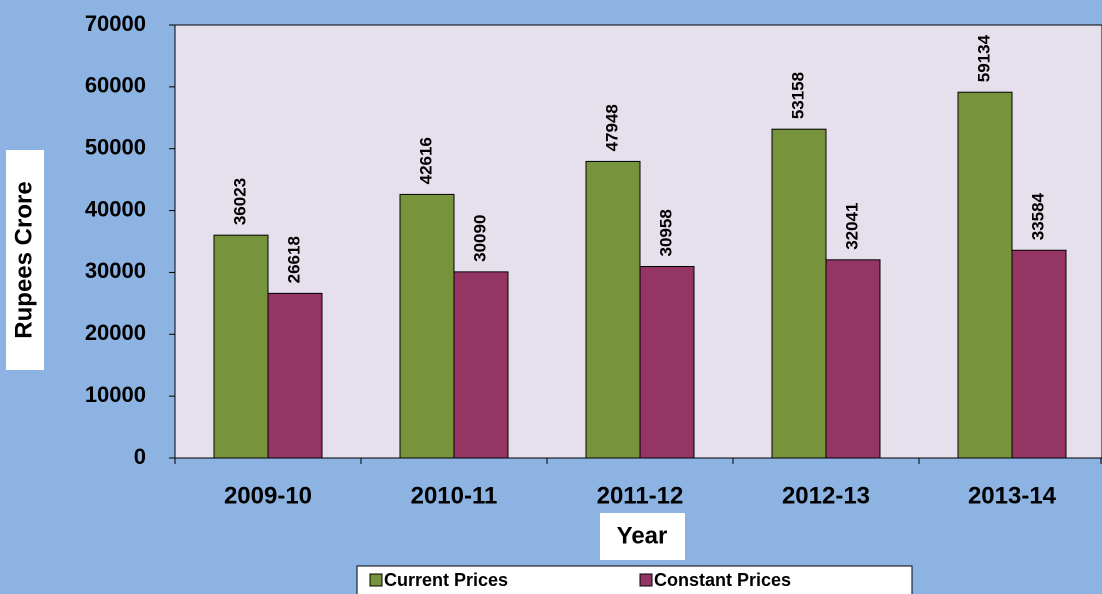 This screenshot has height=594, width=1102. I want to click on y-tick-label: 0, so click(140, 456).